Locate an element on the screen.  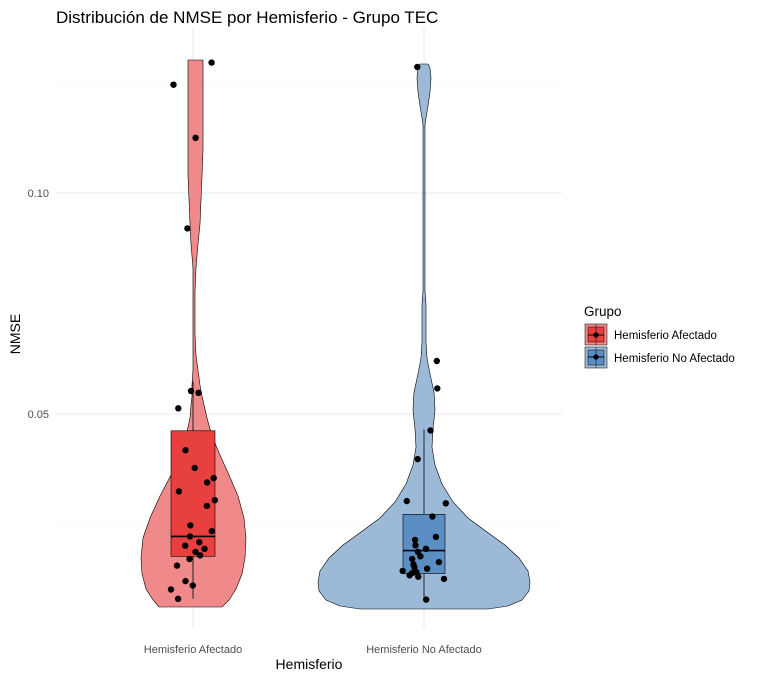
legend-title: Grupo is located at coordinates (603, 311).